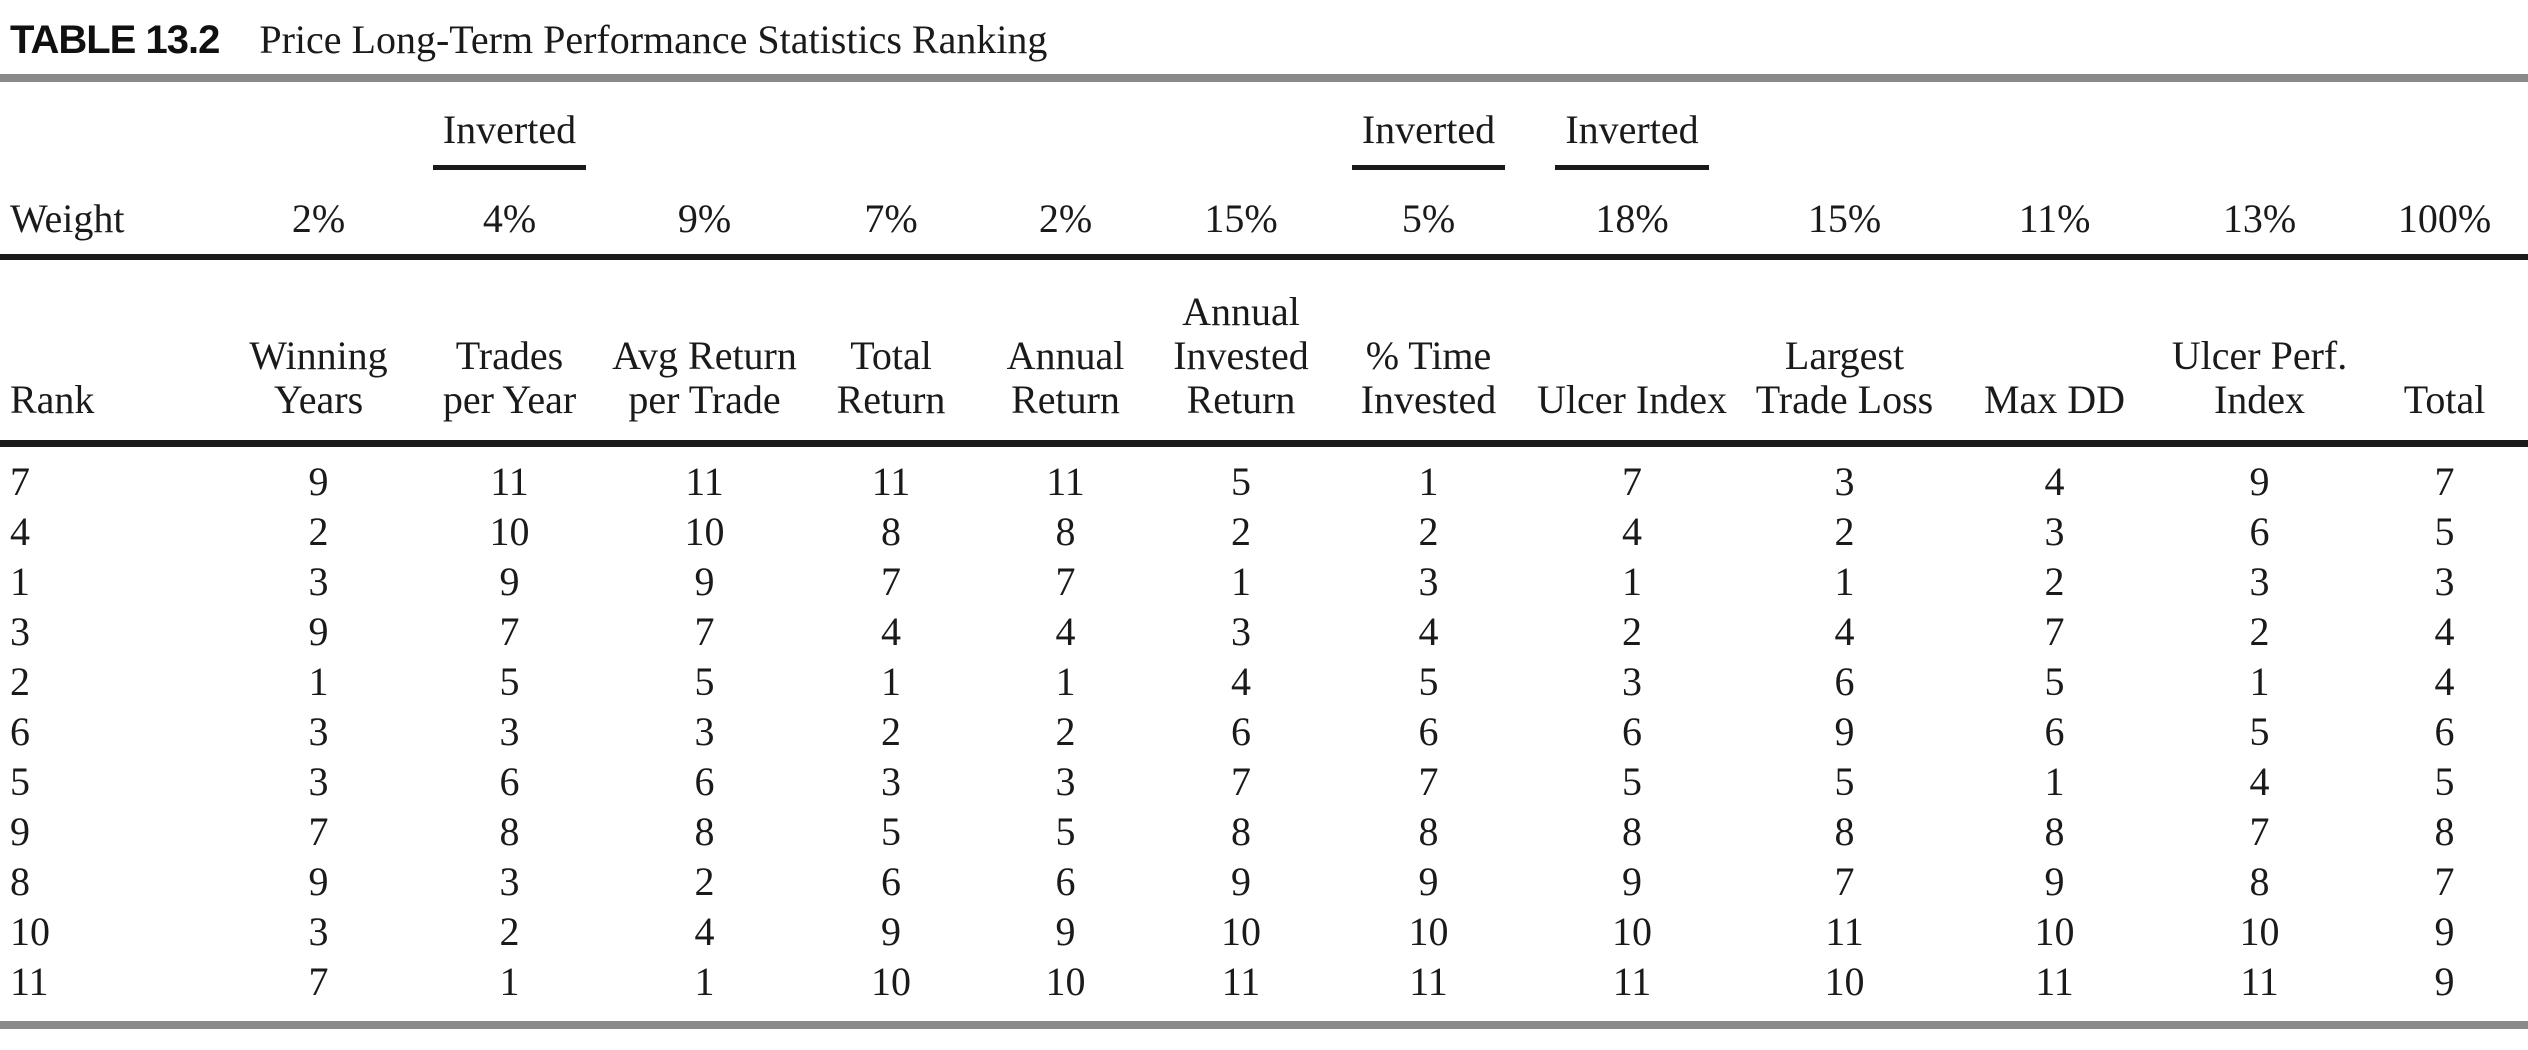  I want to click on table-row: 3 9 7 7 4 4 3 4 2 4 7 2 4, so click(1264, 632).